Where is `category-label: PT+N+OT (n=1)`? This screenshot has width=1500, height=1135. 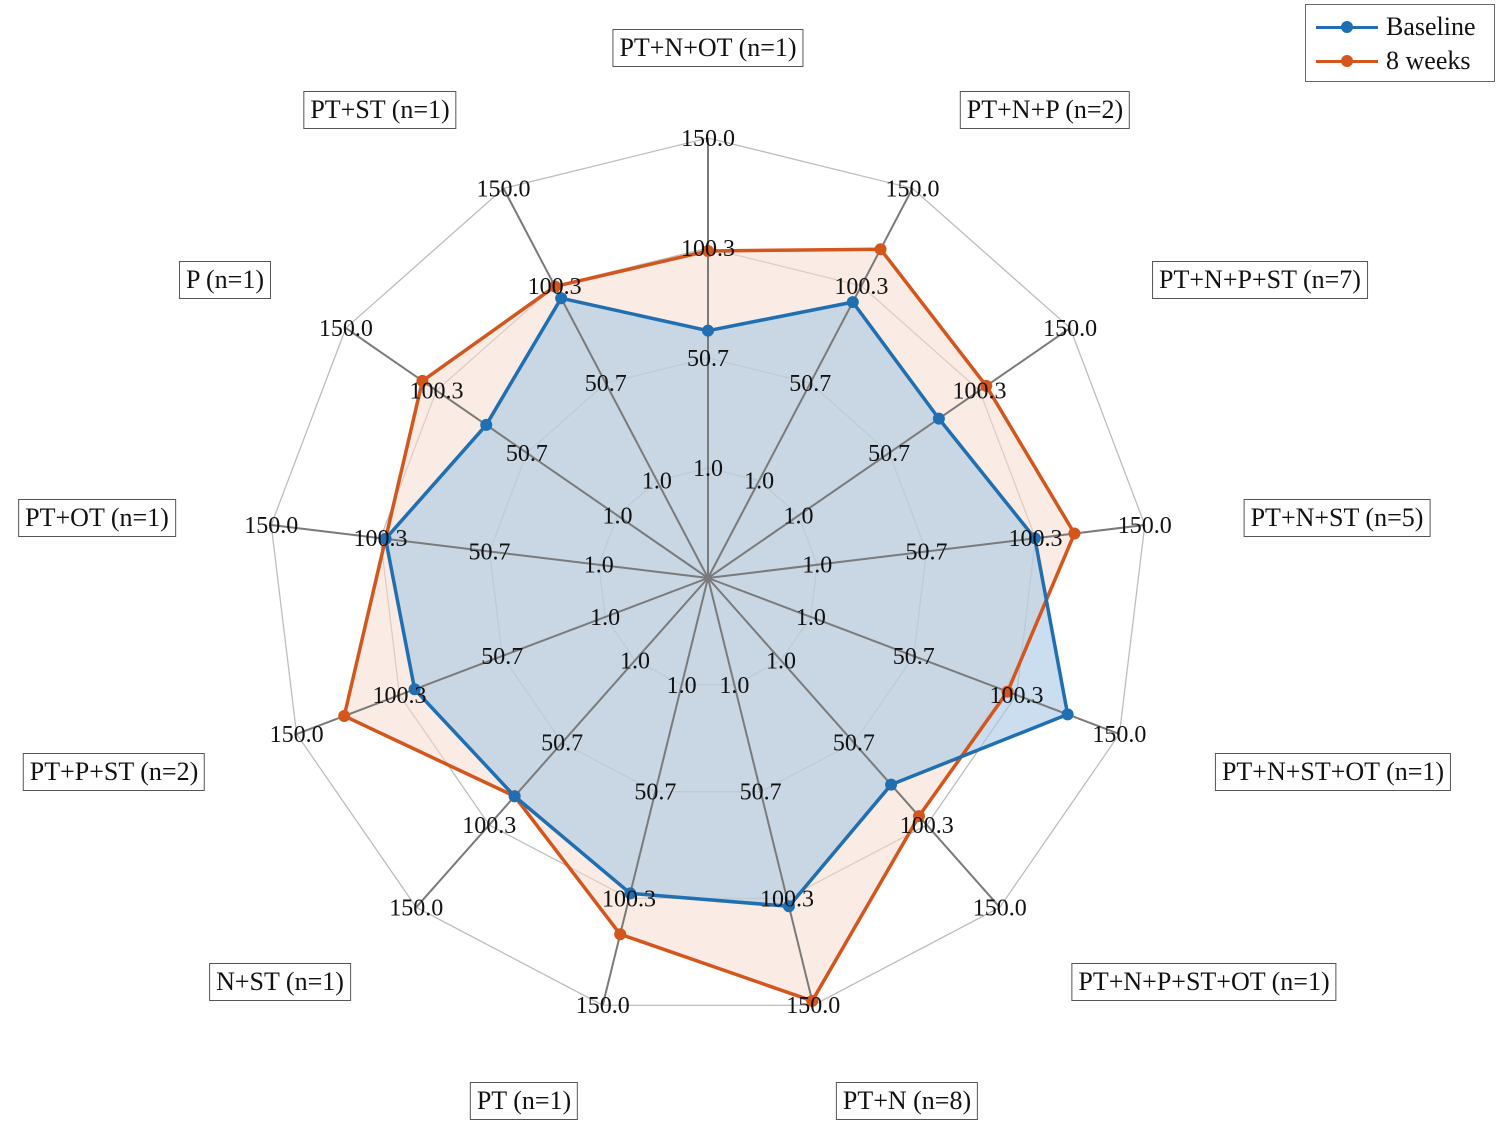 category-label: PT+N+OT (n=1) is located at coordinates (708, 48).